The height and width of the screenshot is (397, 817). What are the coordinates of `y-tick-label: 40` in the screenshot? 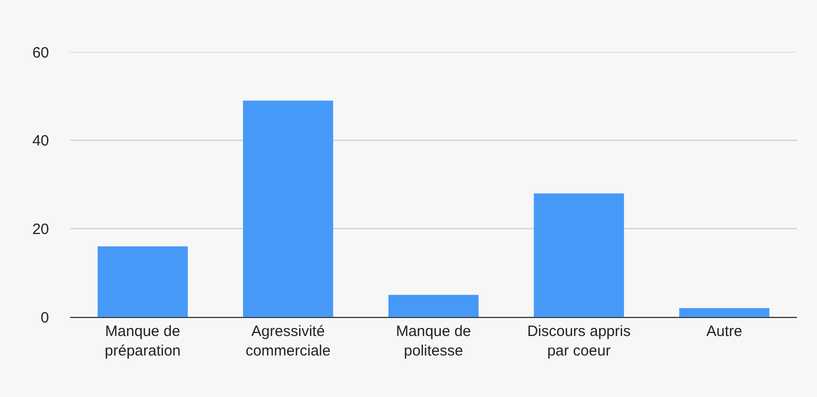 It's located at (40, 141).